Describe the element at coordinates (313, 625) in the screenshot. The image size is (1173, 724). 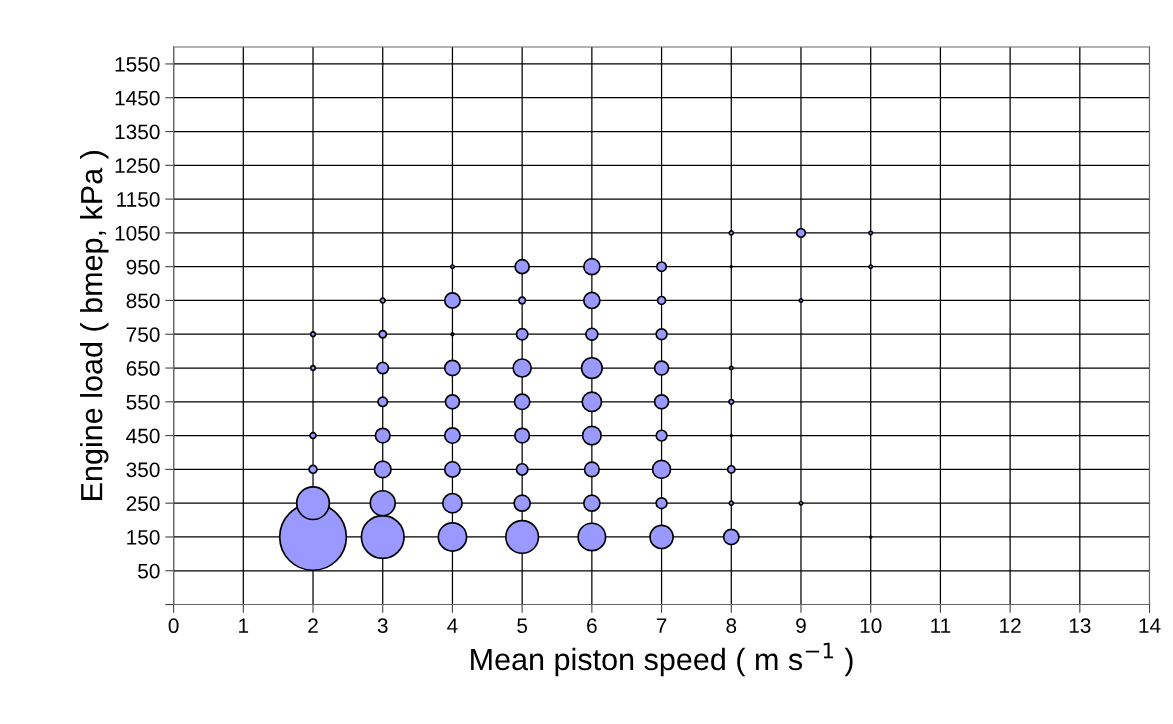
I see `x-tick-label: 2` at that location.